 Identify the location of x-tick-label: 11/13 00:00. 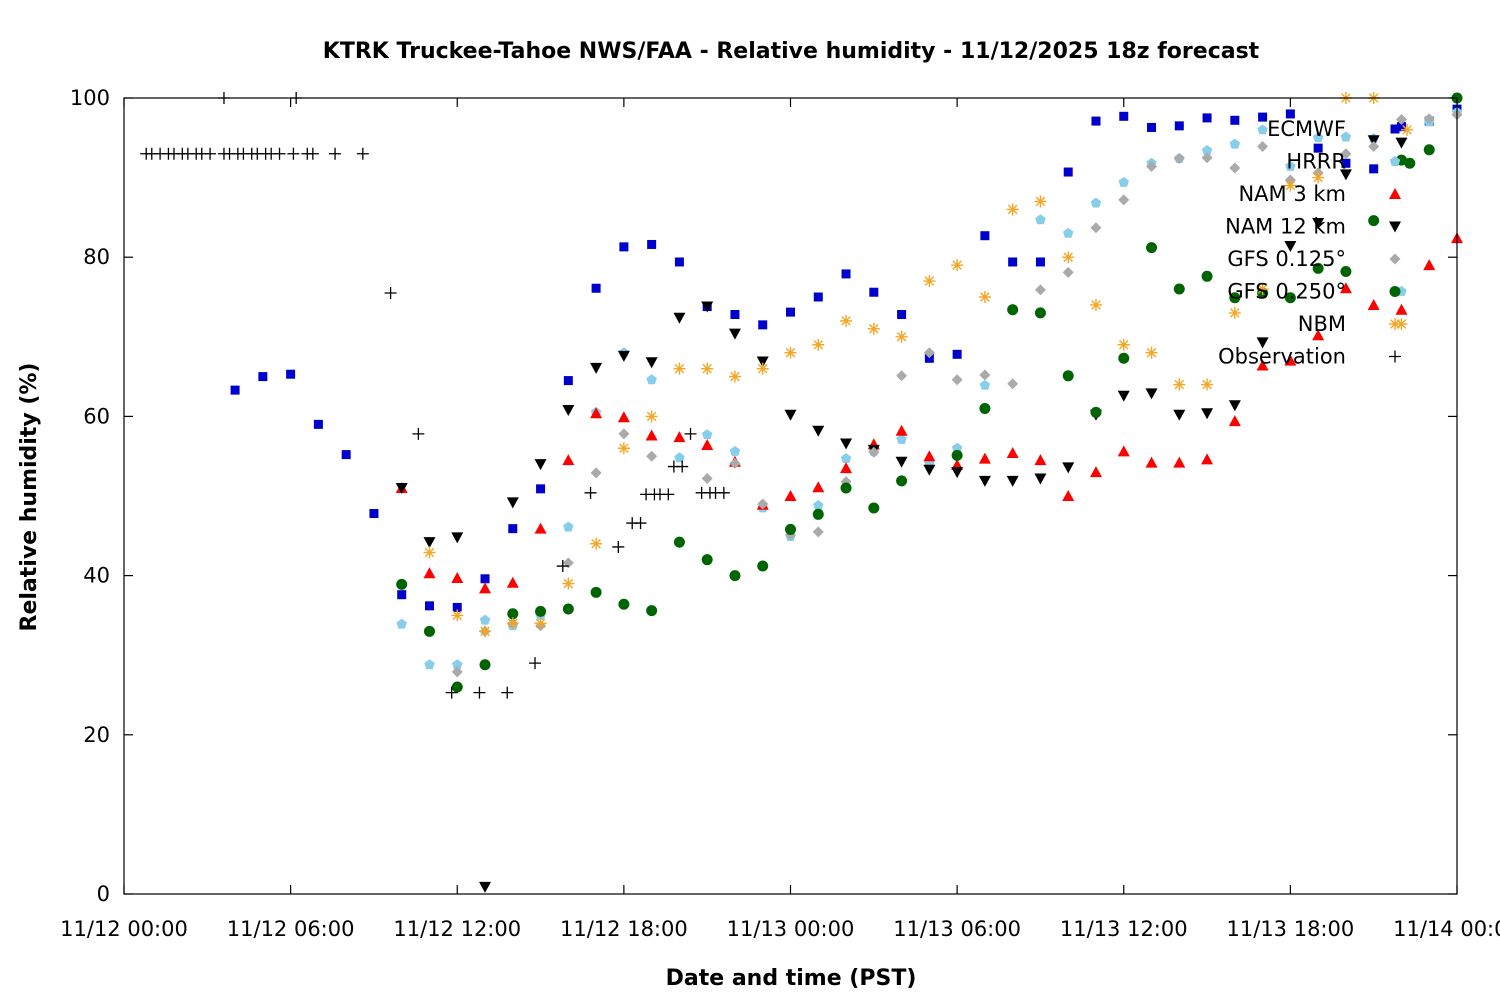
(791, 929).